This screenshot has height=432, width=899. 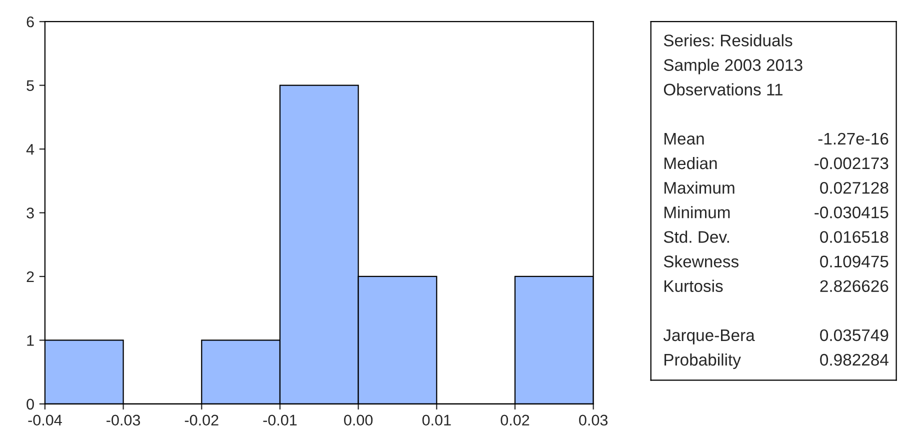 I want to click on category-label: Maximum, so click(x=699, y=188).